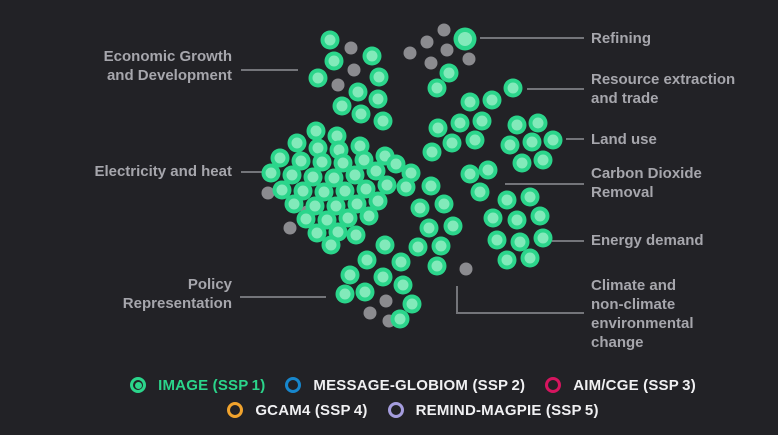  I want to click on label-line: Land use, so click(624, 139).